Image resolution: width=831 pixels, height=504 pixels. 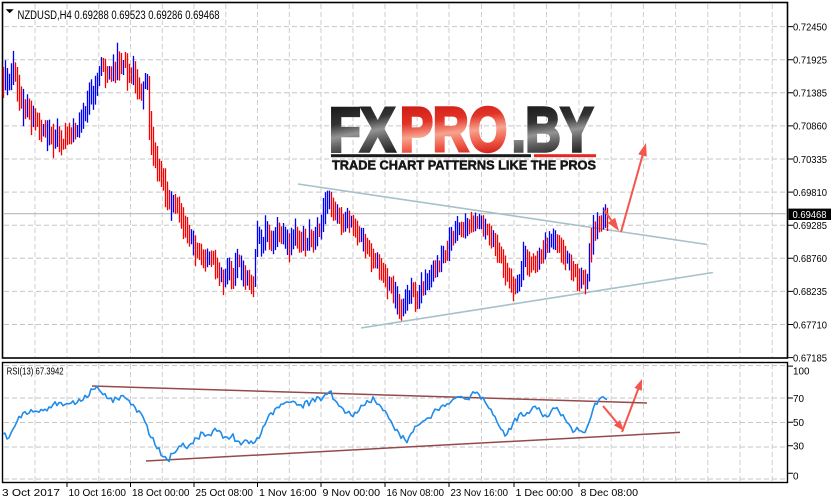 I want to click on svg-text: 0.67710, so click(x=810, y=325).